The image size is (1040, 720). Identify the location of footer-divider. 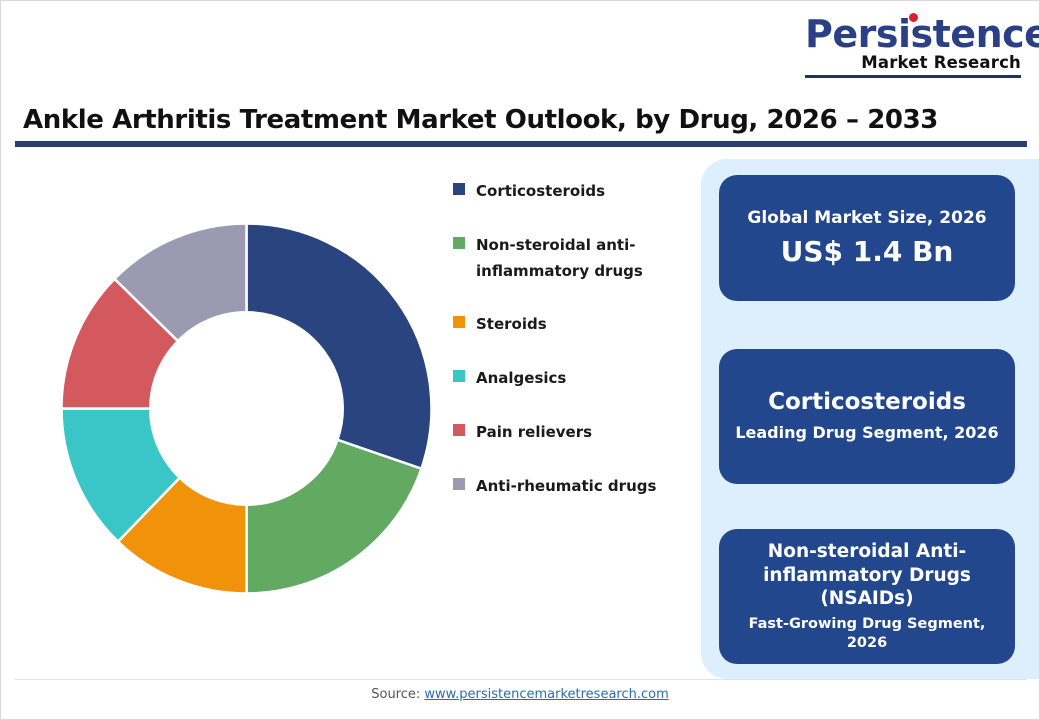
(521, 679).